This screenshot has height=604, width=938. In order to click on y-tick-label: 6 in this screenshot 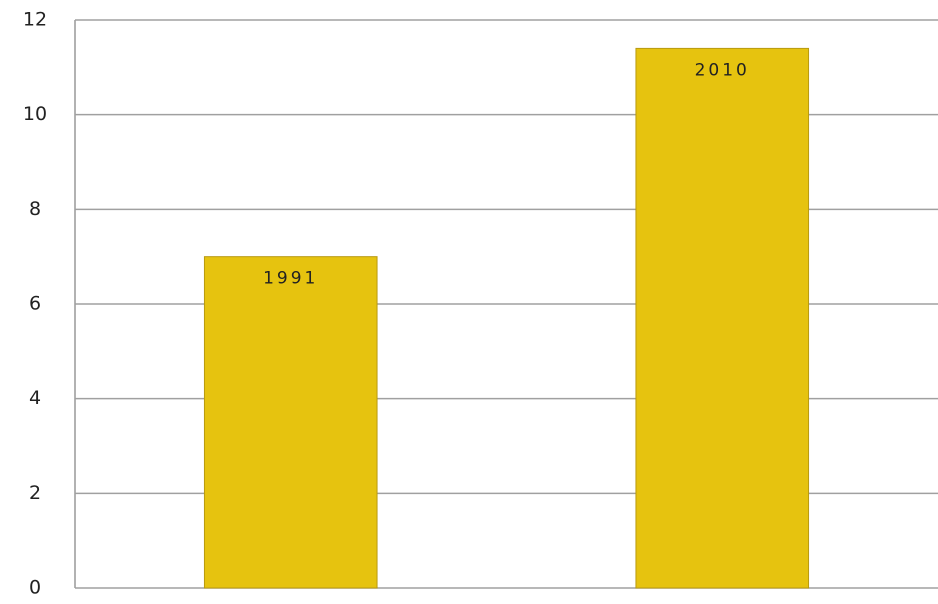, I will do `click(35, 304)`.